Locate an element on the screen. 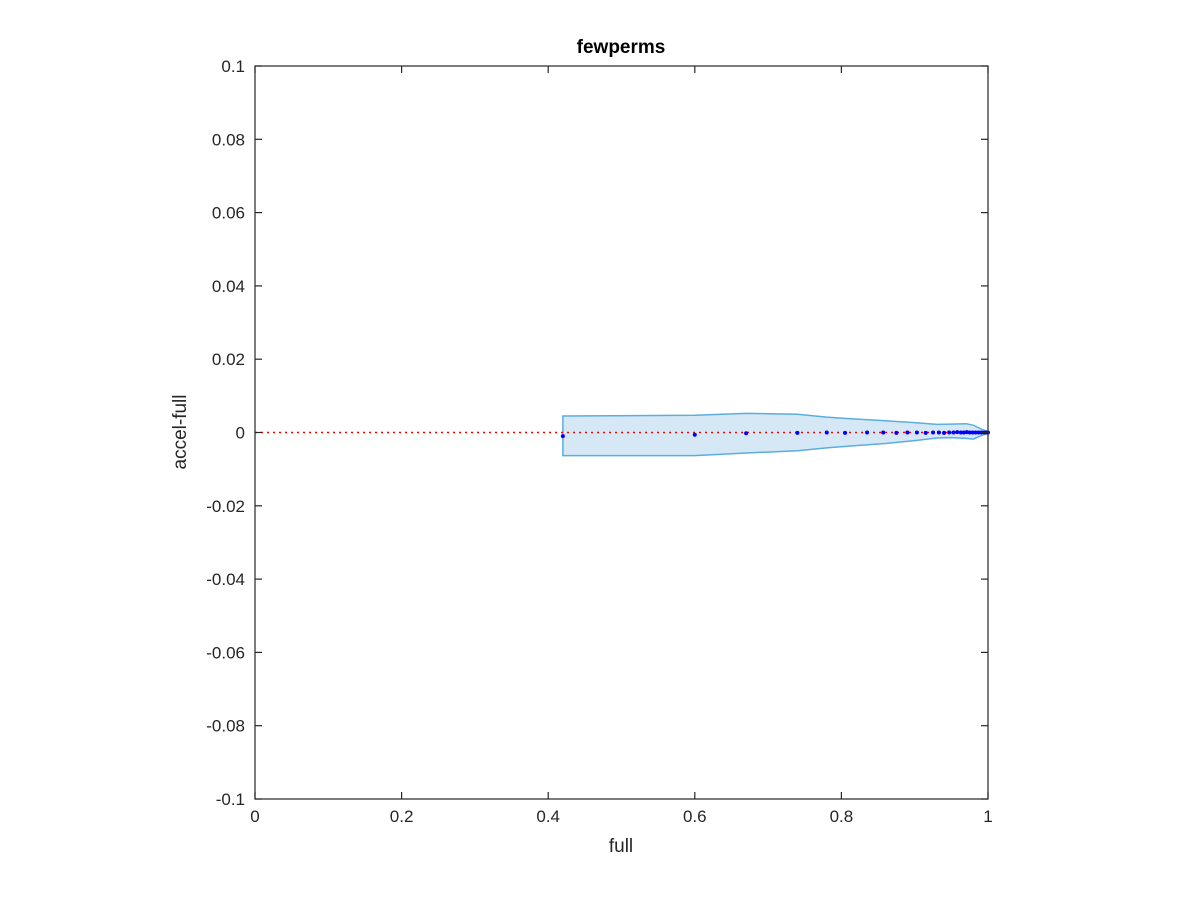  x-axis-label: full is located at coordinates (621, 846).